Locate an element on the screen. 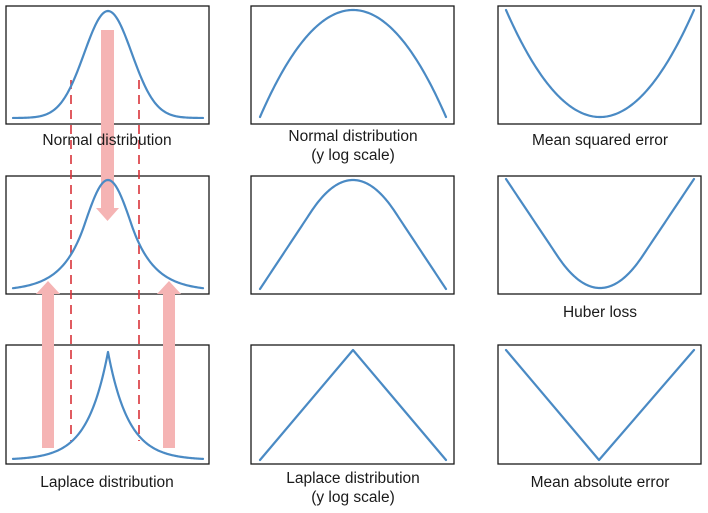 Image resolution: width=708 pixels, height=513 pixels. normal-log-curve is located at coordinates (353, 63).